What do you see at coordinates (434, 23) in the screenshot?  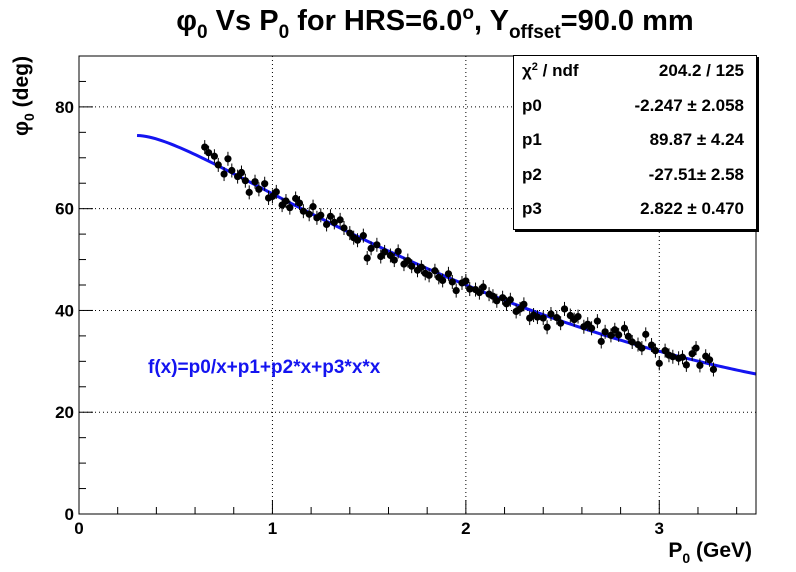 I see `chart-title: φ0 Vs P0 for HRS=6.0o, Yoffset=90.0 mm` at bounding box center [434, 23].